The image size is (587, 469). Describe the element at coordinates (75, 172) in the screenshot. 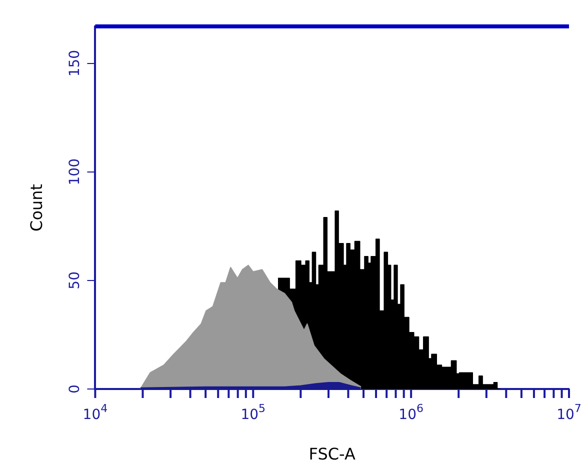

I see `y-tick-label: 100` at that location.